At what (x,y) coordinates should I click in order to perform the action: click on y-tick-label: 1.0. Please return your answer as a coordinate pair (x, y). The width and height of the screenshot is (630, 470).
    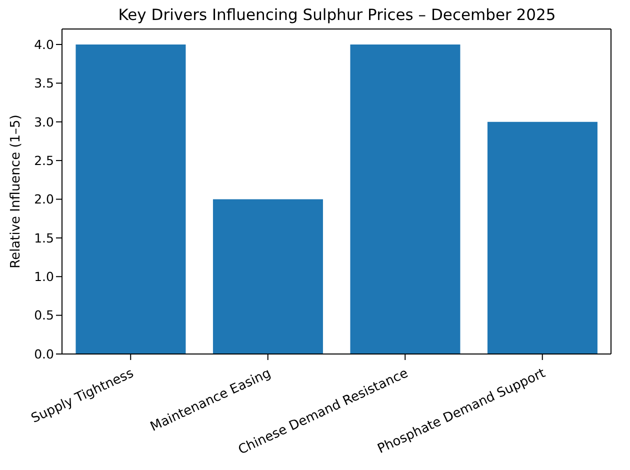
    Looking at the image, I should click on (44, 276).